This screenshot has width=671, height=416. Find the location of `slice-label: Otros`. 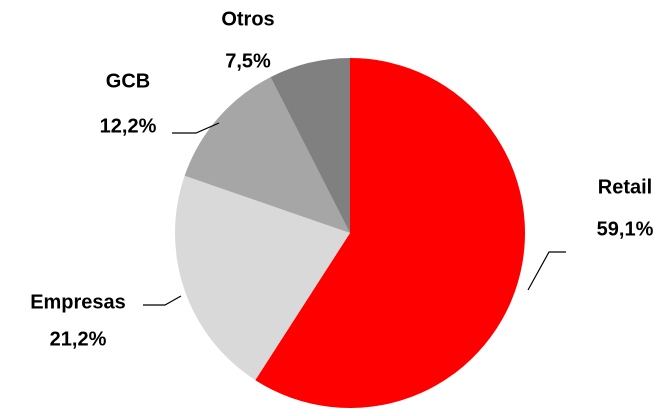

slice-label: Otros is located at coordinates (247, 19).